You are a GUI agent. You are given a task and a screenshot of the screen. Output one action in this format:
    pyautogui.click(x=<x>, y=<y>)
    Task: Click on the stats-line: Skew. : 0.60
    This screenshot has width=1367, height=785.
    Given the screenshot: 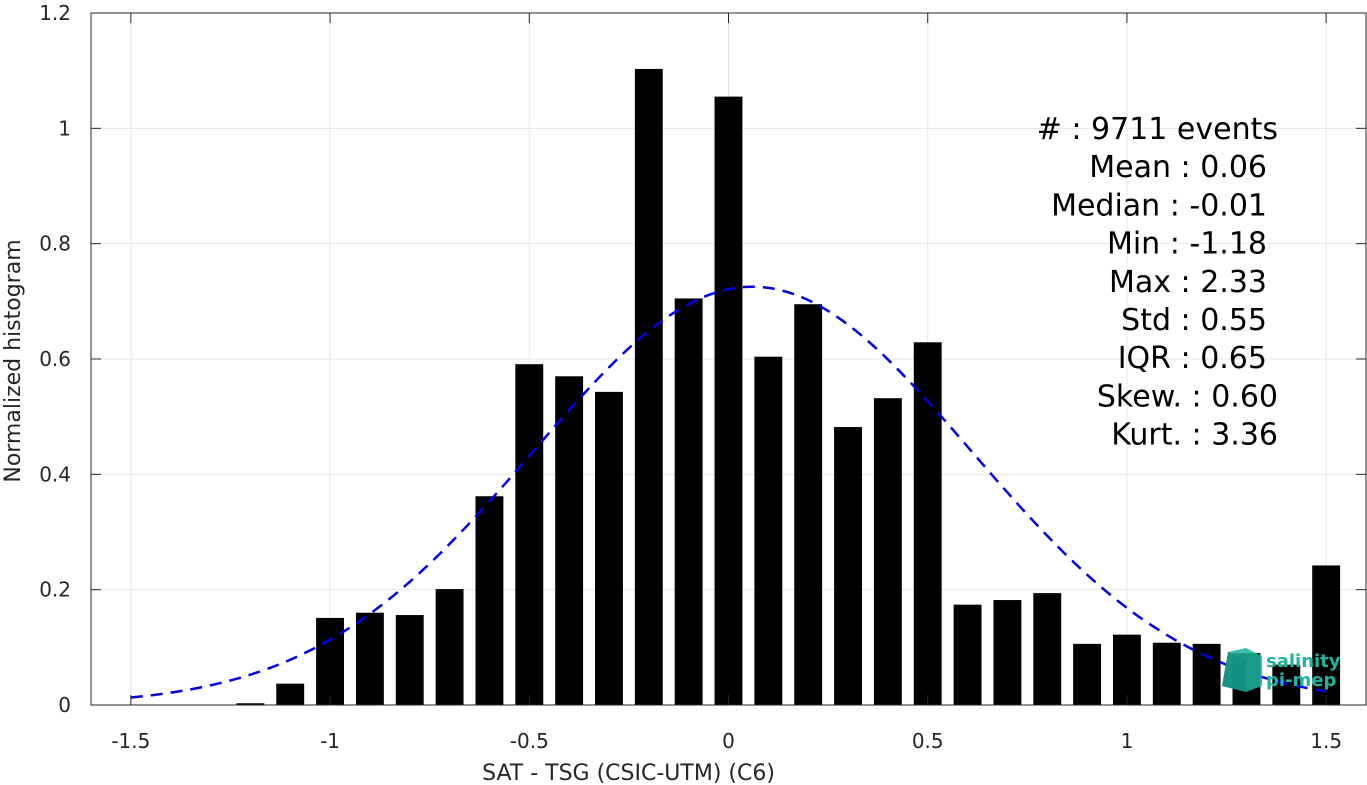 What is the action you would take?
    pyautogui.click(x=1187, y=396)
    